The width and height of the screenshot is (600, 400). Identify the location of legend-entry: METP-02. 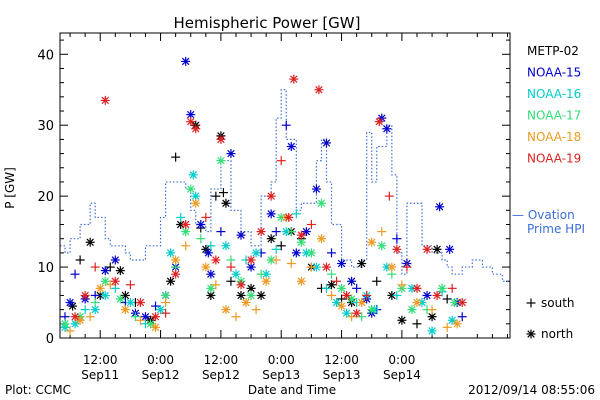
(553, 51).